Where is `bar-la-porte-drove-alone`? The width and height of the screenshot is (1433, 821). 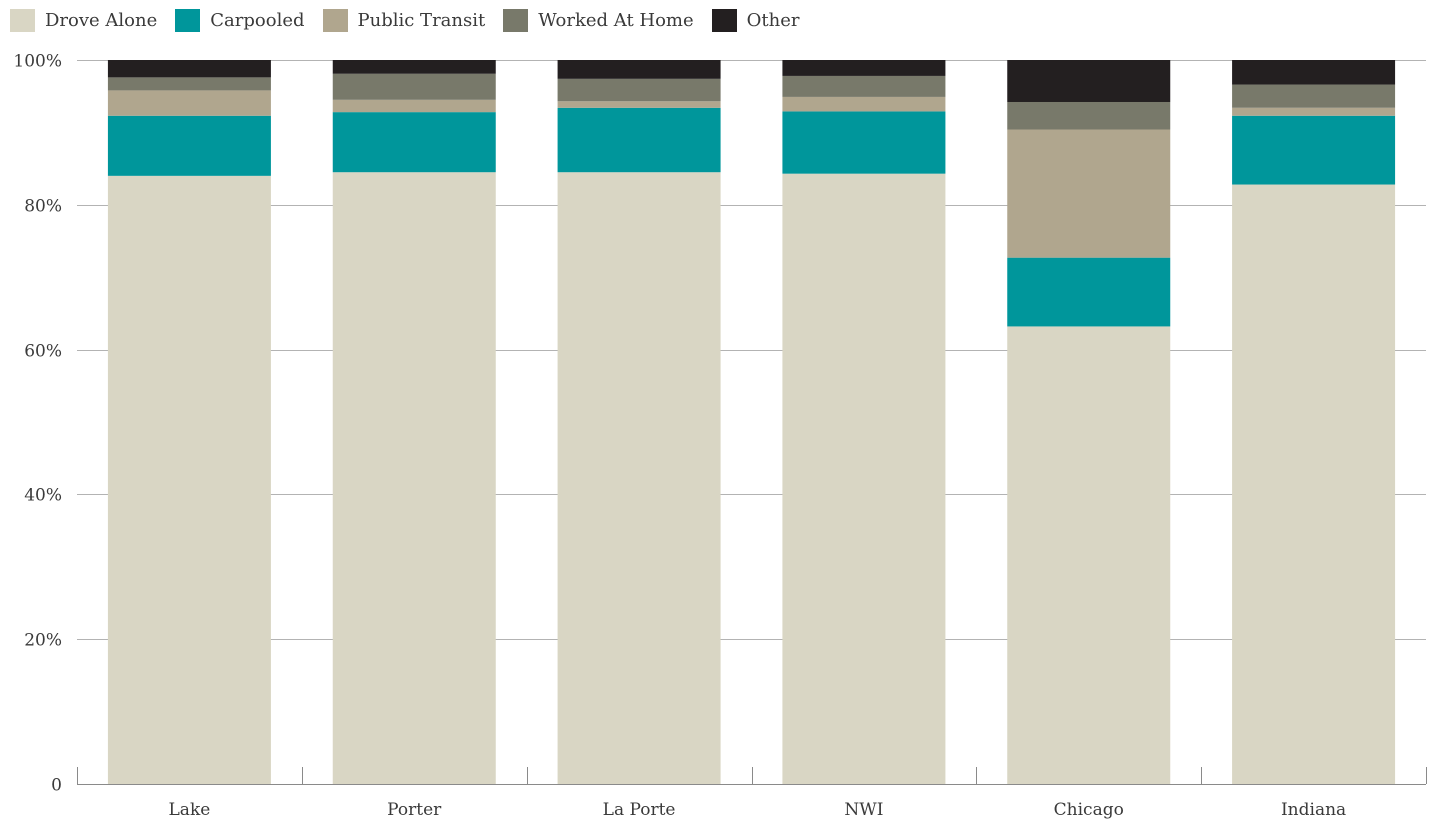 bar-la-porte-drove-alone is located at coordinates (639, 478).